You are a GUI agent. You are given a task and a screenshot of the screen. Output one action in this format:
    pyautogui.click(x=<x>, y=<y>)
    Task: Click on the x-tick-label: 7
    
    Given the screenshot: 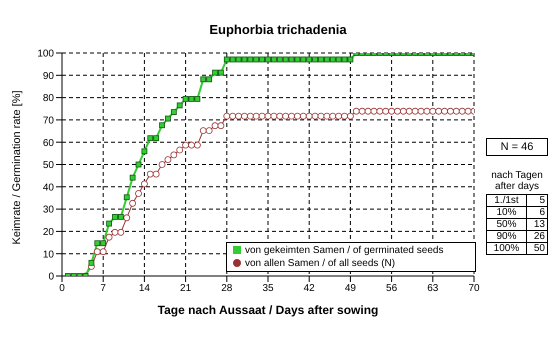 What is the action you would take?
    pyautogui.click(x=103, y=288)
    